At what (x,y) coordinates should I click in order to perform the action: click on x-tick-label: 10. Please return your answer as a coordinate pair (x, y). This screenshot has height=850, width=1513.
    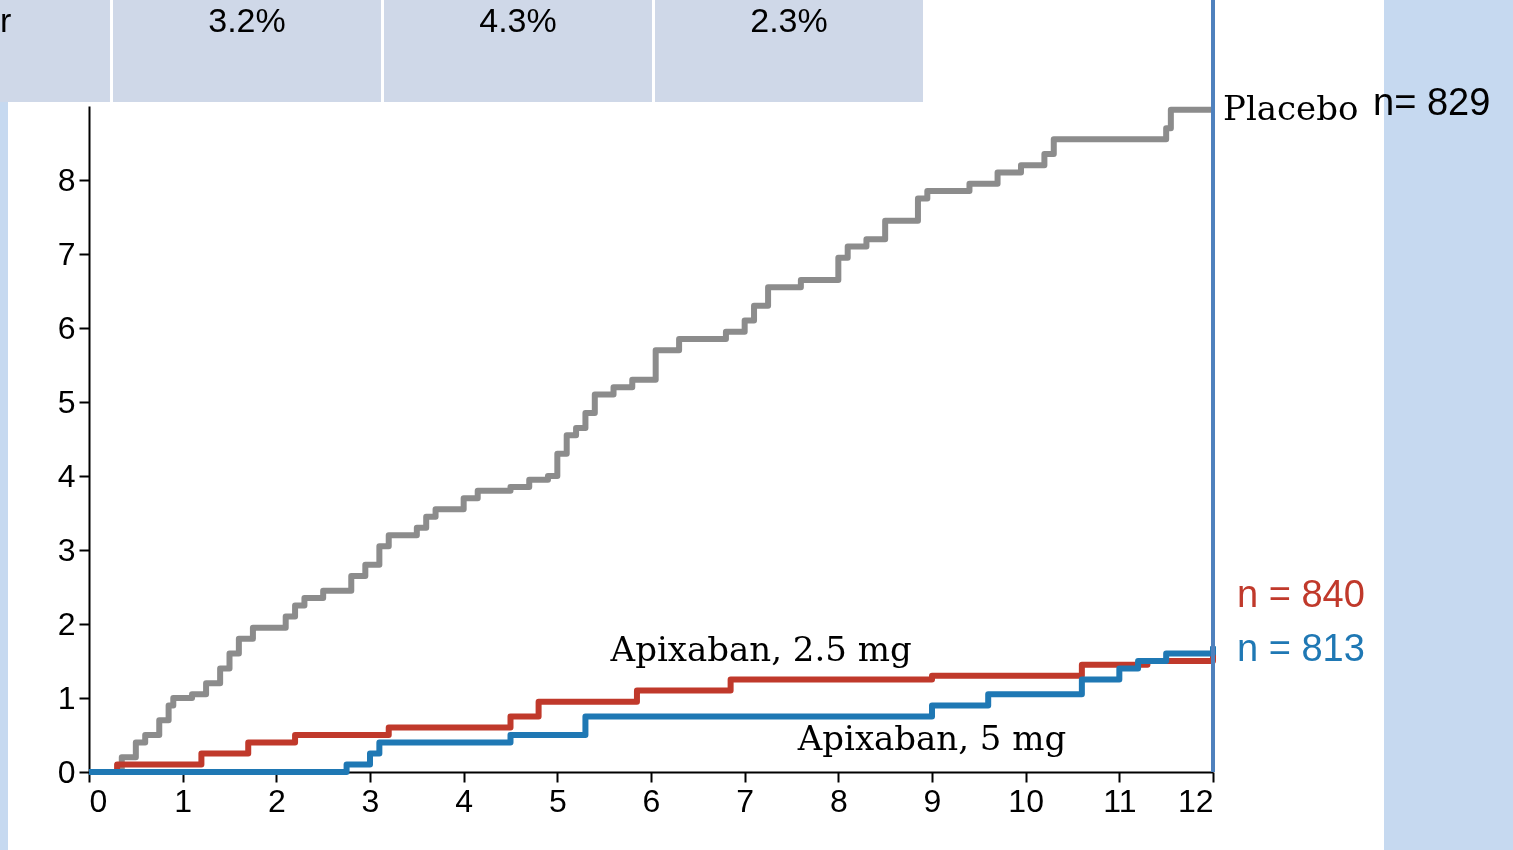
    Looking at the image, I should click on (1026, 800).